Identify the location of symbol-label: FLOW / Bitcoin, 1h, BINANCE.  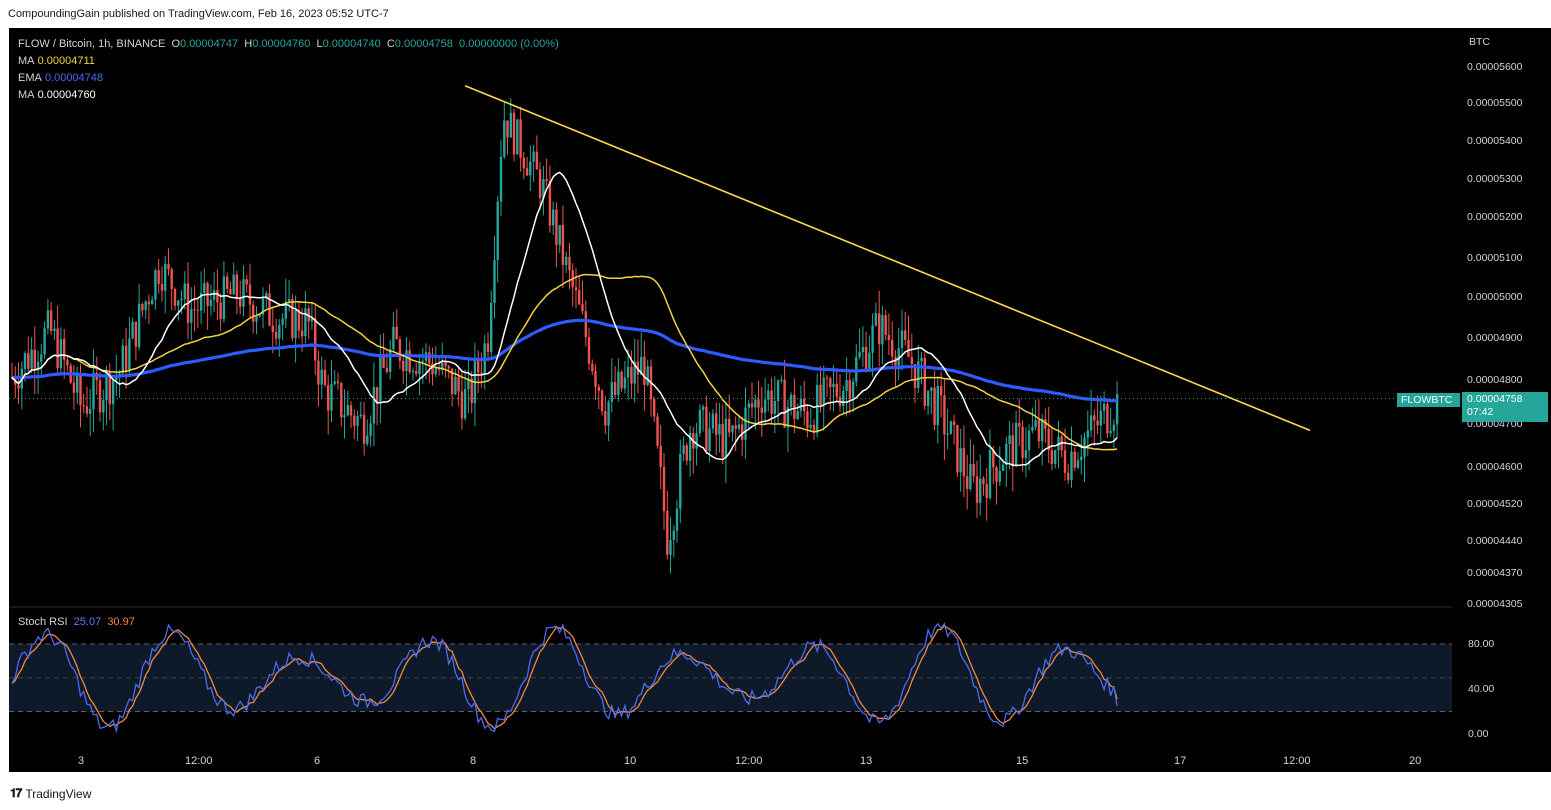
(92, 44).